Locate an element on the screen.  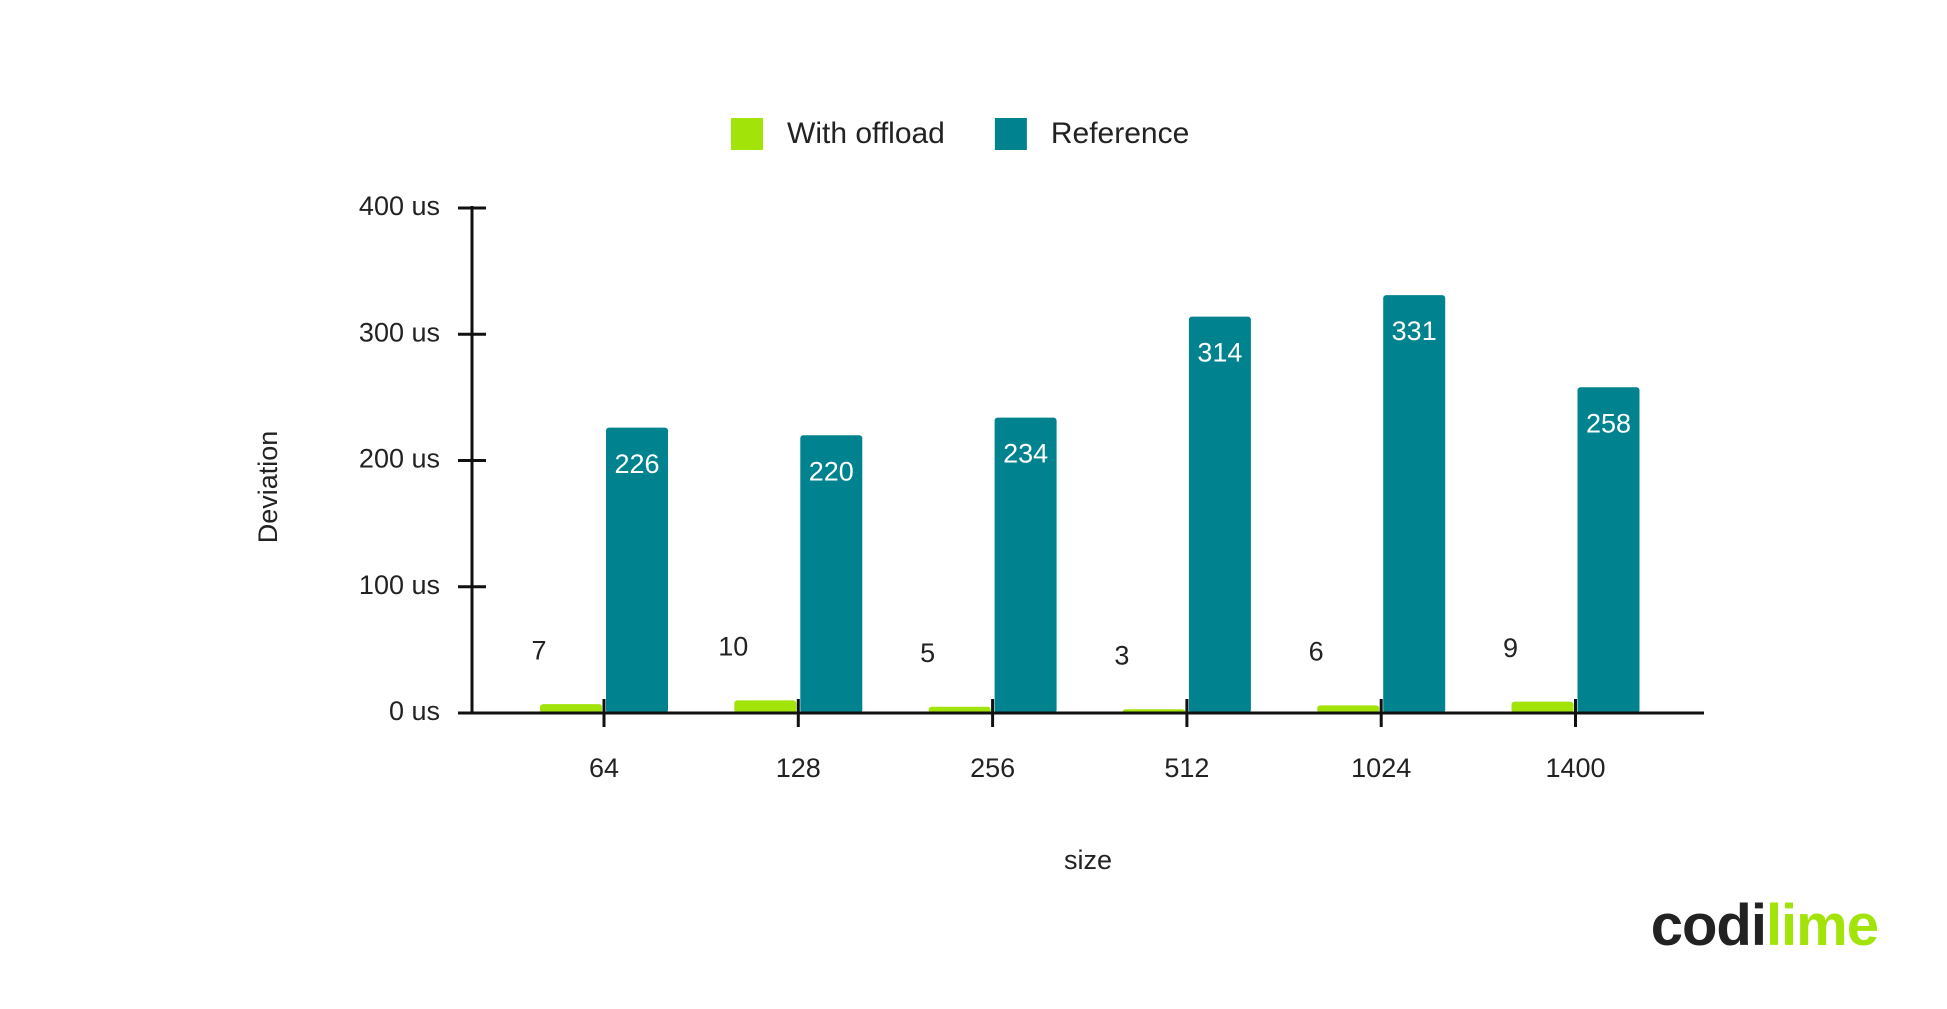
data-label: 220 is located at coordinates (831, 471).